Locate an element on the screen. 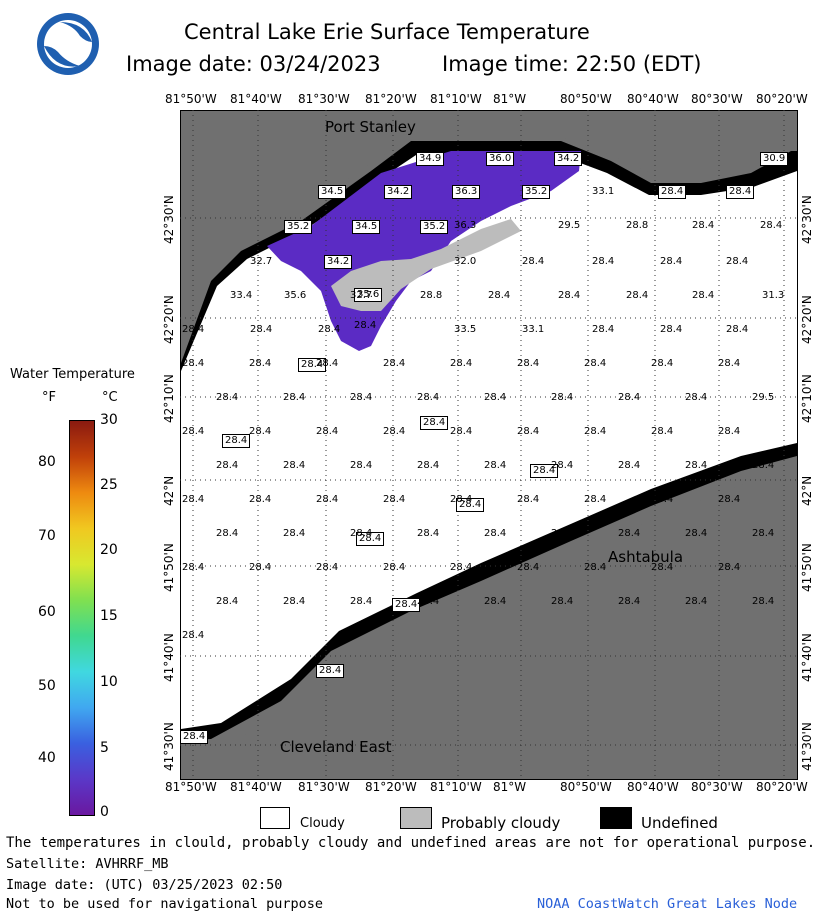 This screenshot has width=837, height=919. colorbar-f-labels: 80 70 60 50 40 is located at coordinates (47, 617).